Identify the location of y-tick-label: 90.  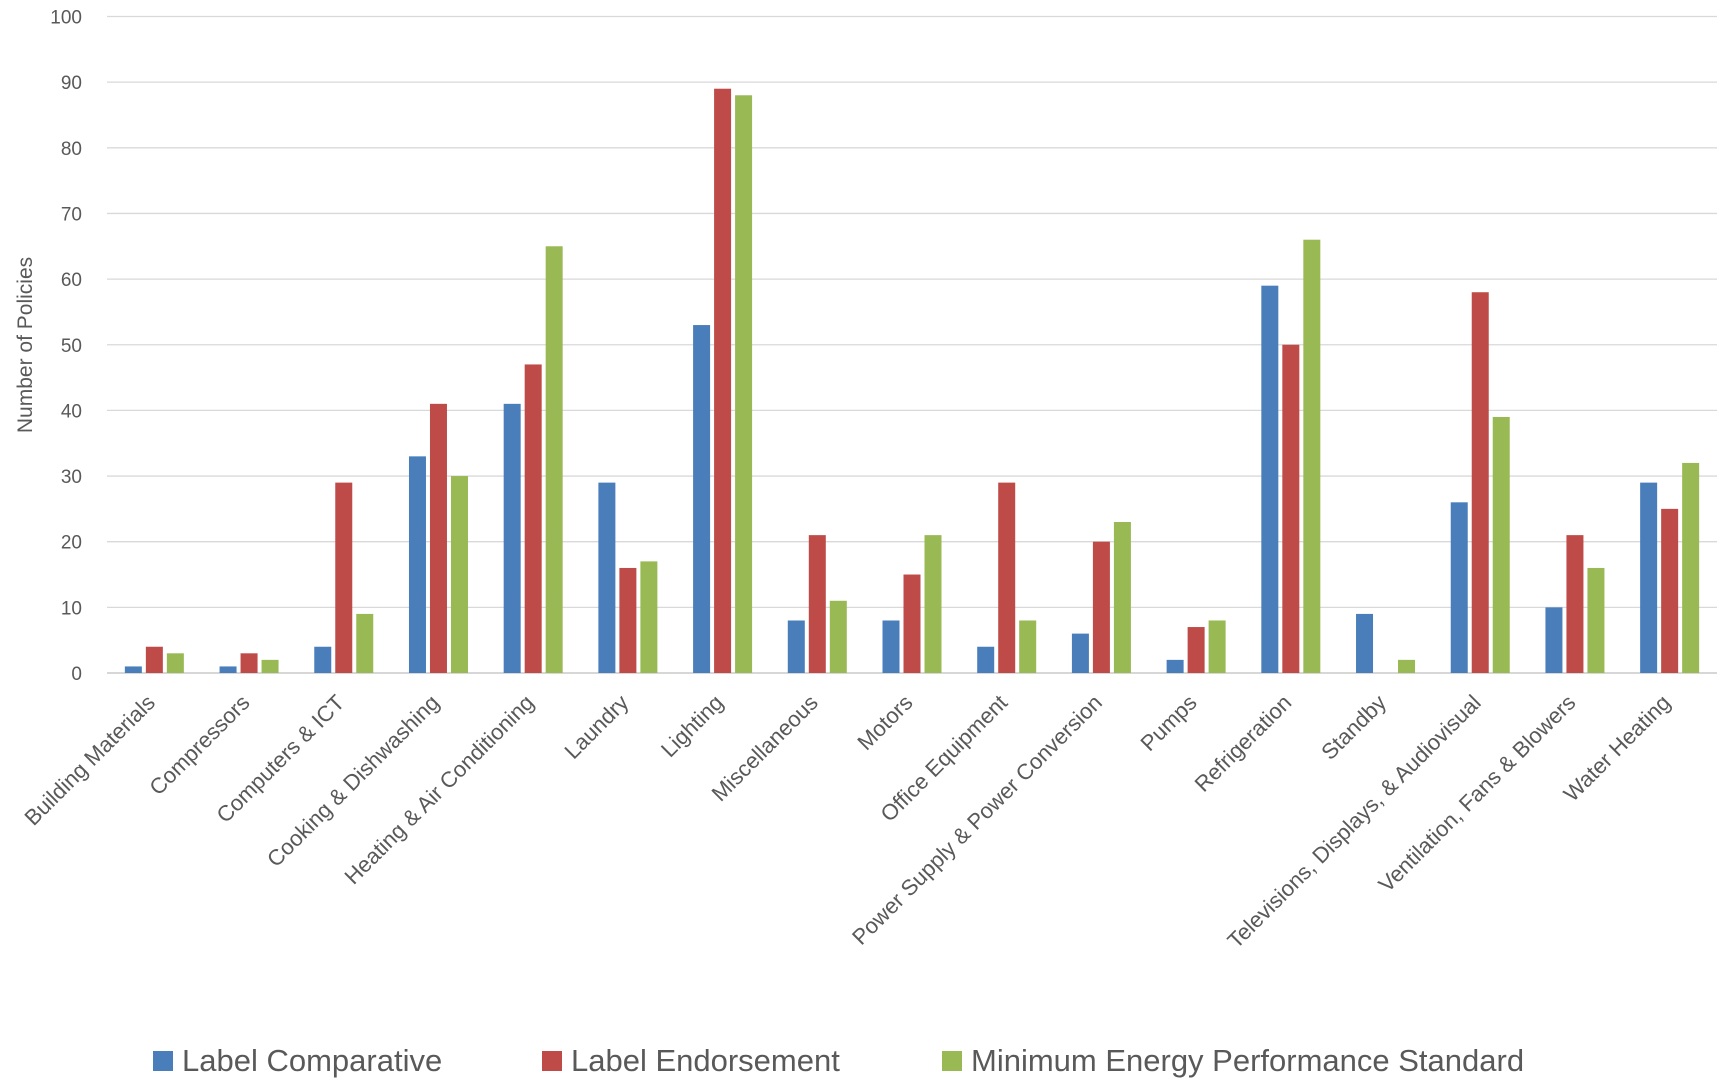
(71, 83).